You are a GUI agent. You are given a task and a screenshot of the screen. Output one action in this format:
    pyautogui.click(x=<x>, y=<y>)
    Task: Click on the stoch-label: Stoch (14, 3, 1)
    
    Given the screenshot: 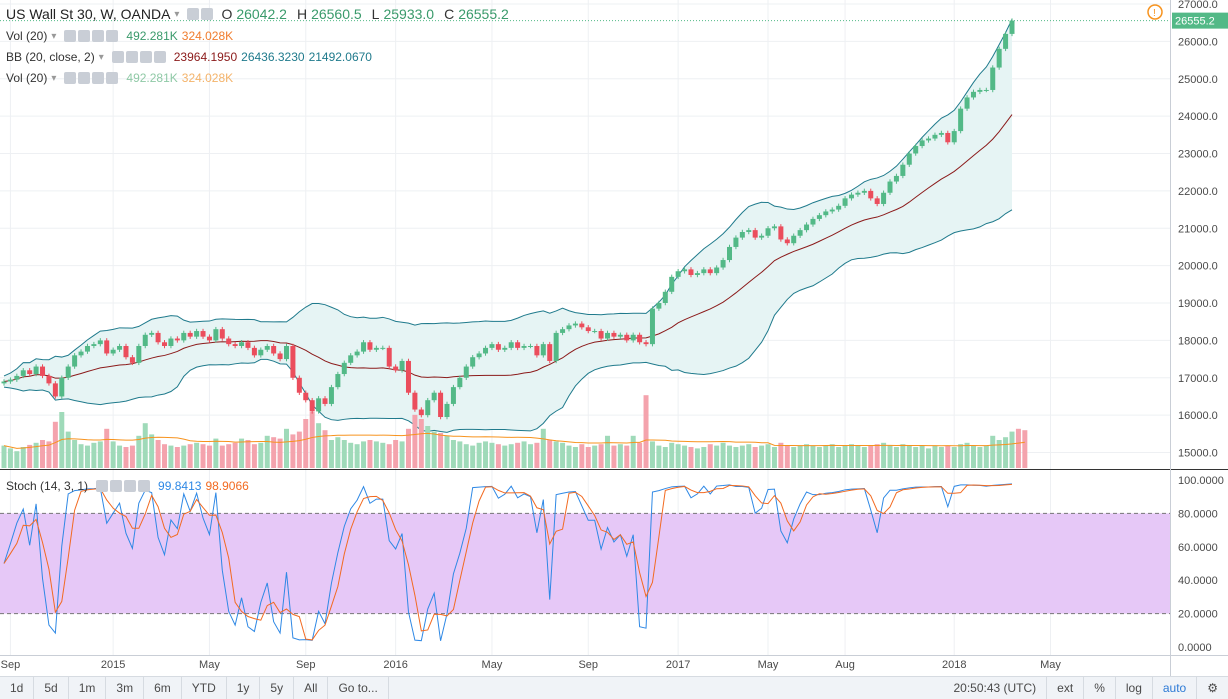 What is the action you would take?
    pyautogui.click(x=47, y=486)
    